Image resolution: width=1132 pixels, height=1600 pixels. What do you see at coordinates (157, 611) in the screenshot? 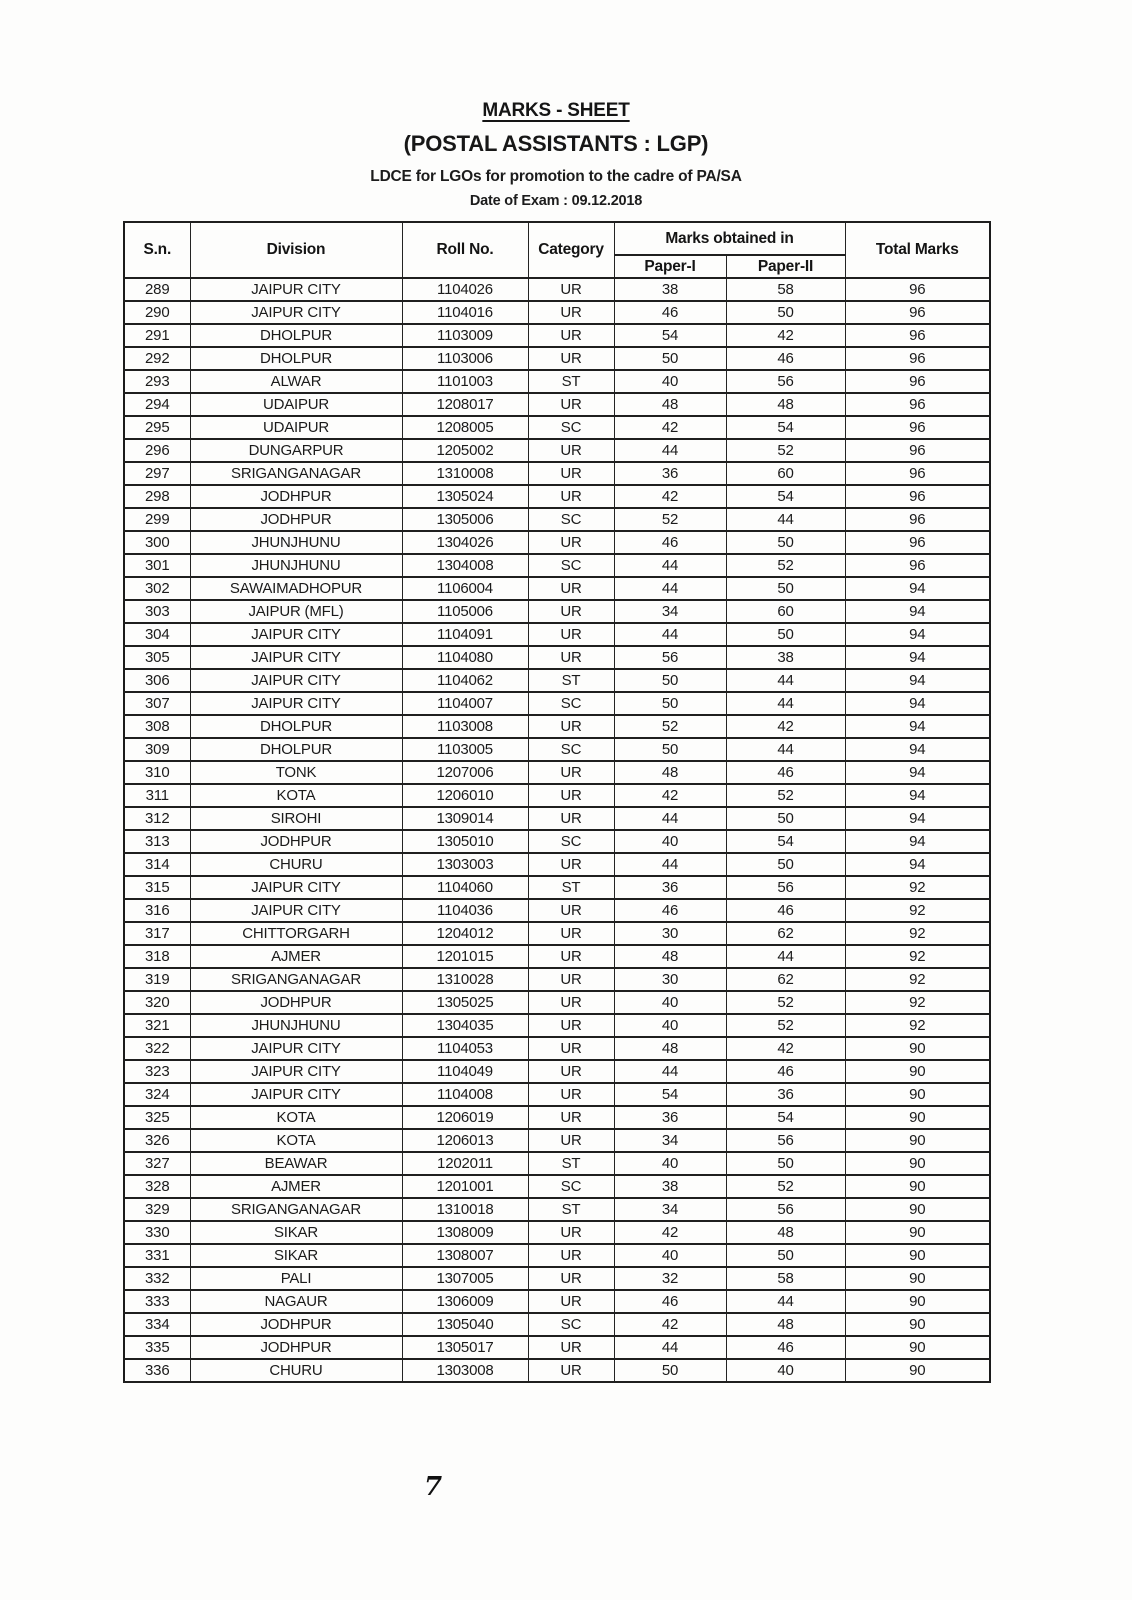
I see `cell-sn: 303` at bounding box center [157, 611].